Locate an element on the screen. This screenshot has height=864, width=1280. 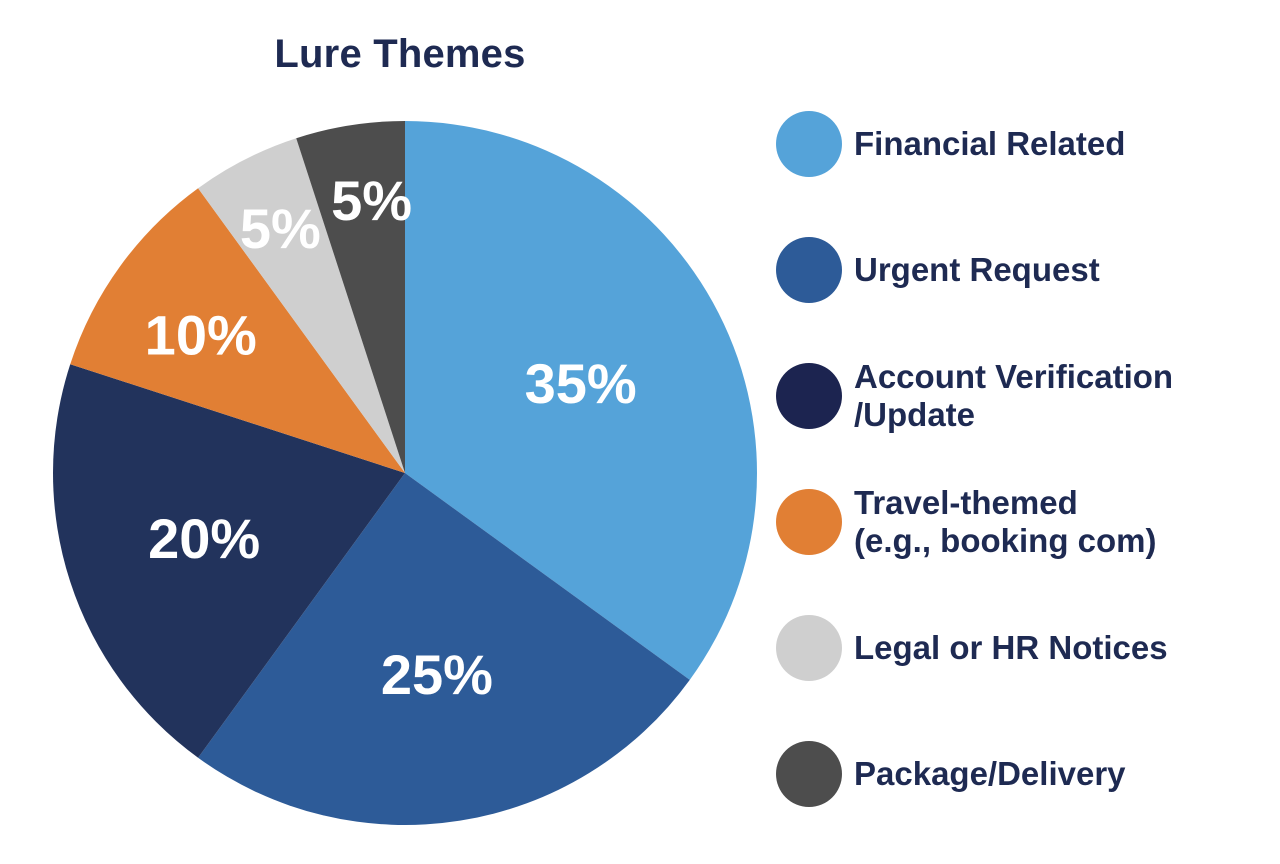
legend-item: Financial Related is located at coordinates (950, 144).